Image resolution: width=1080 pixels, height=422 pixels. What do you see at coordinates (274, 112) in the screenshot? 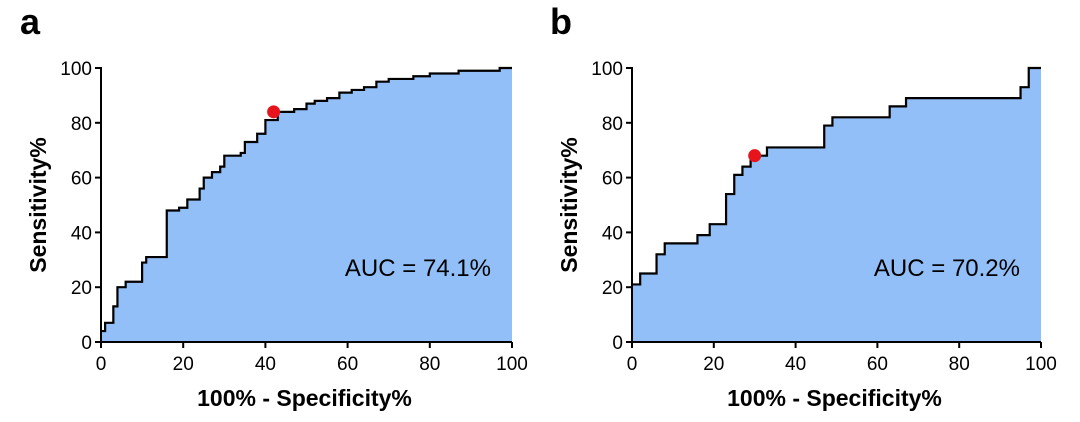
I see `cutoff-point-a` at bounding box center [274, 112].